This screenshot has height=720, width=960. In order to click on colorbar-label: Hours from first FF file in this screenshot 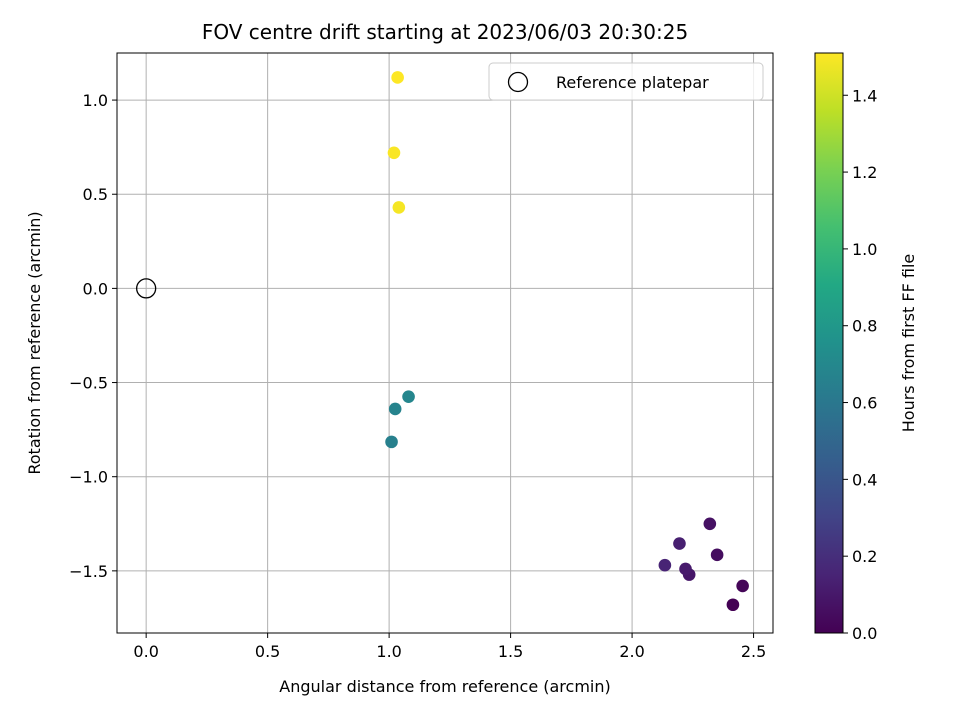, I will do `click(908, 343)`.